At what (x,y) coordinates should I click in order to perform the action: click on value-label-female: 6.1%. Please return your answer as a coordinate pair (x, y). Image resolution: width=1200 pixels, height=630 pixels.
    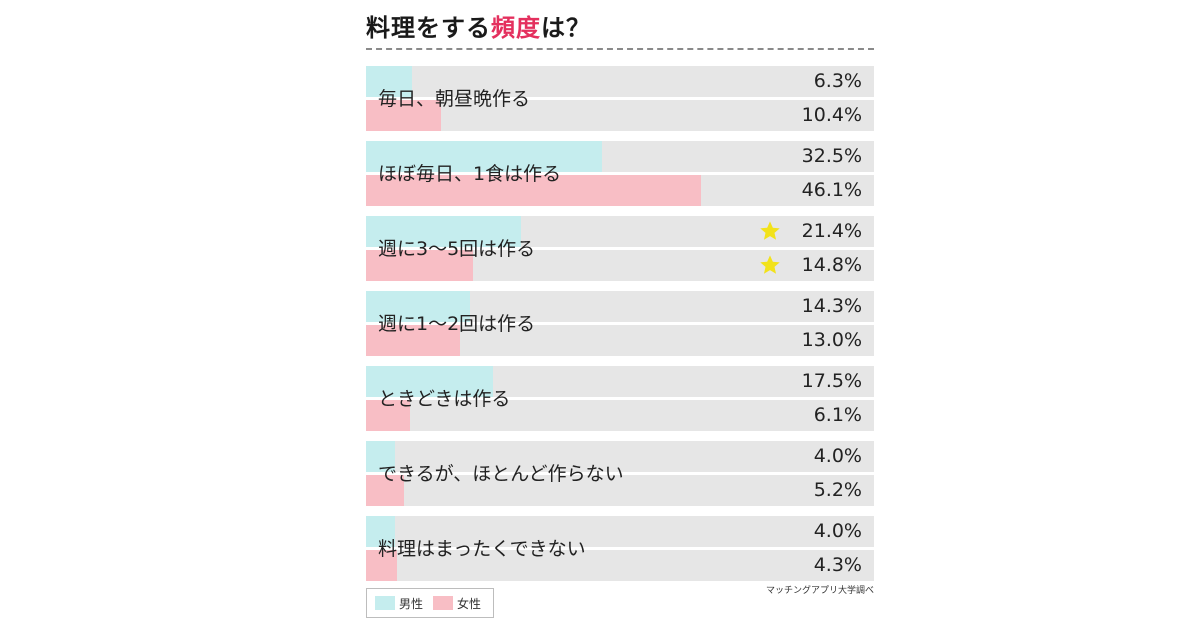
    Looking at the image, I should click on (837, 415).